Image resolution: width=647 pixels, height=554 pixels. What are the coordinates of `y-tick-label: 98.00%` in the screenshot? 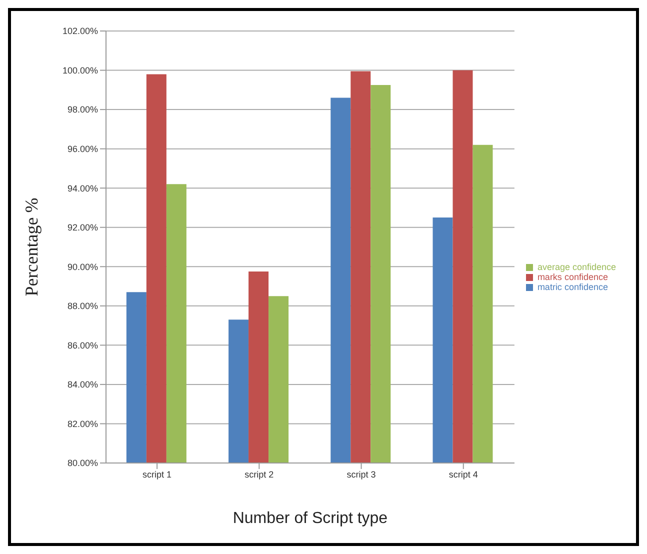 It's located at (82, 109).